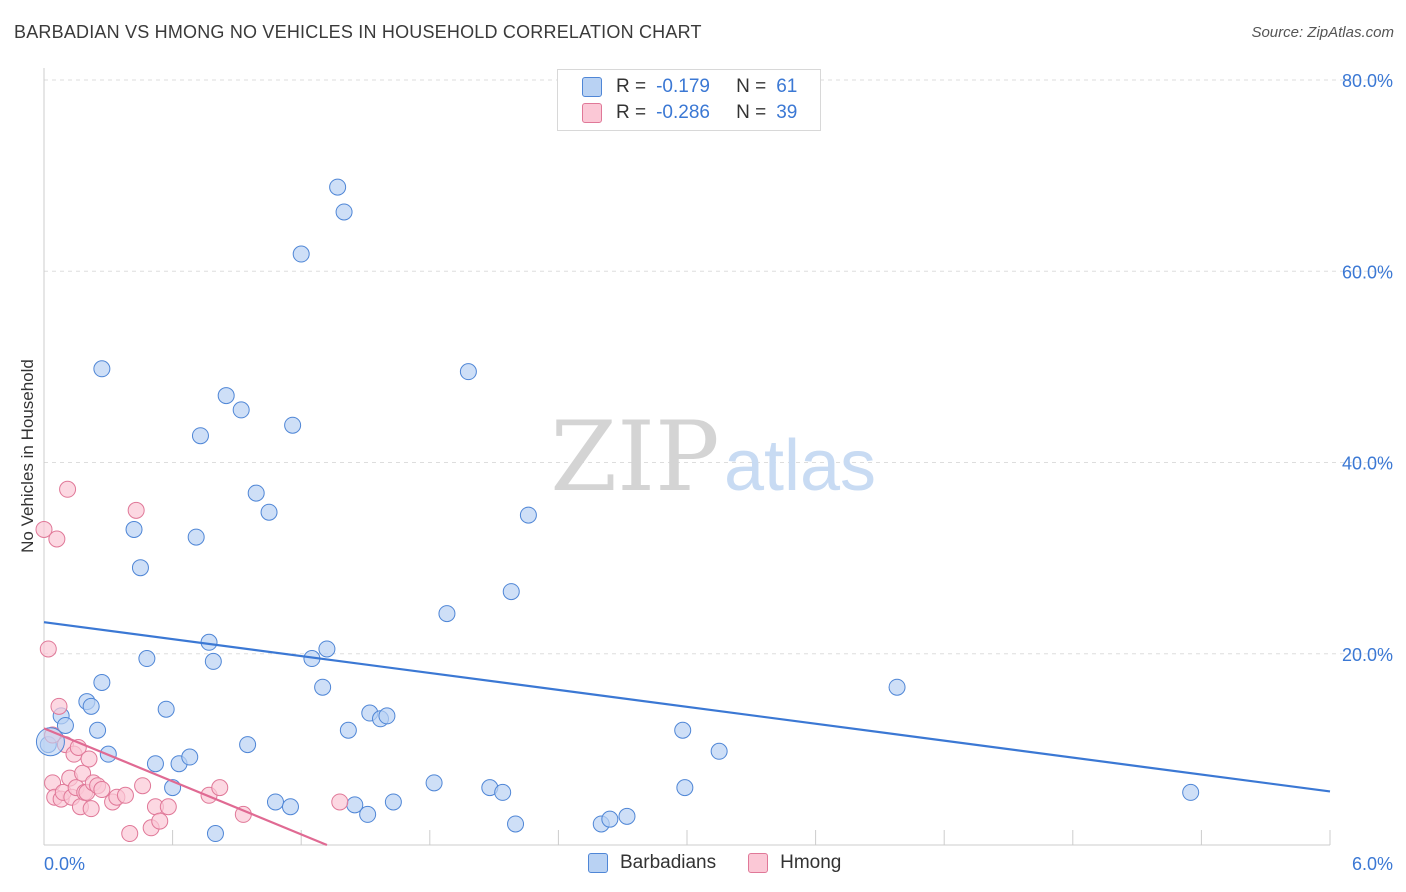 The image size is (1406, 892). I want to click on correlation-legend: R = -0.179 N = 61 R = -0.286 N = 39, so click(689, 100).